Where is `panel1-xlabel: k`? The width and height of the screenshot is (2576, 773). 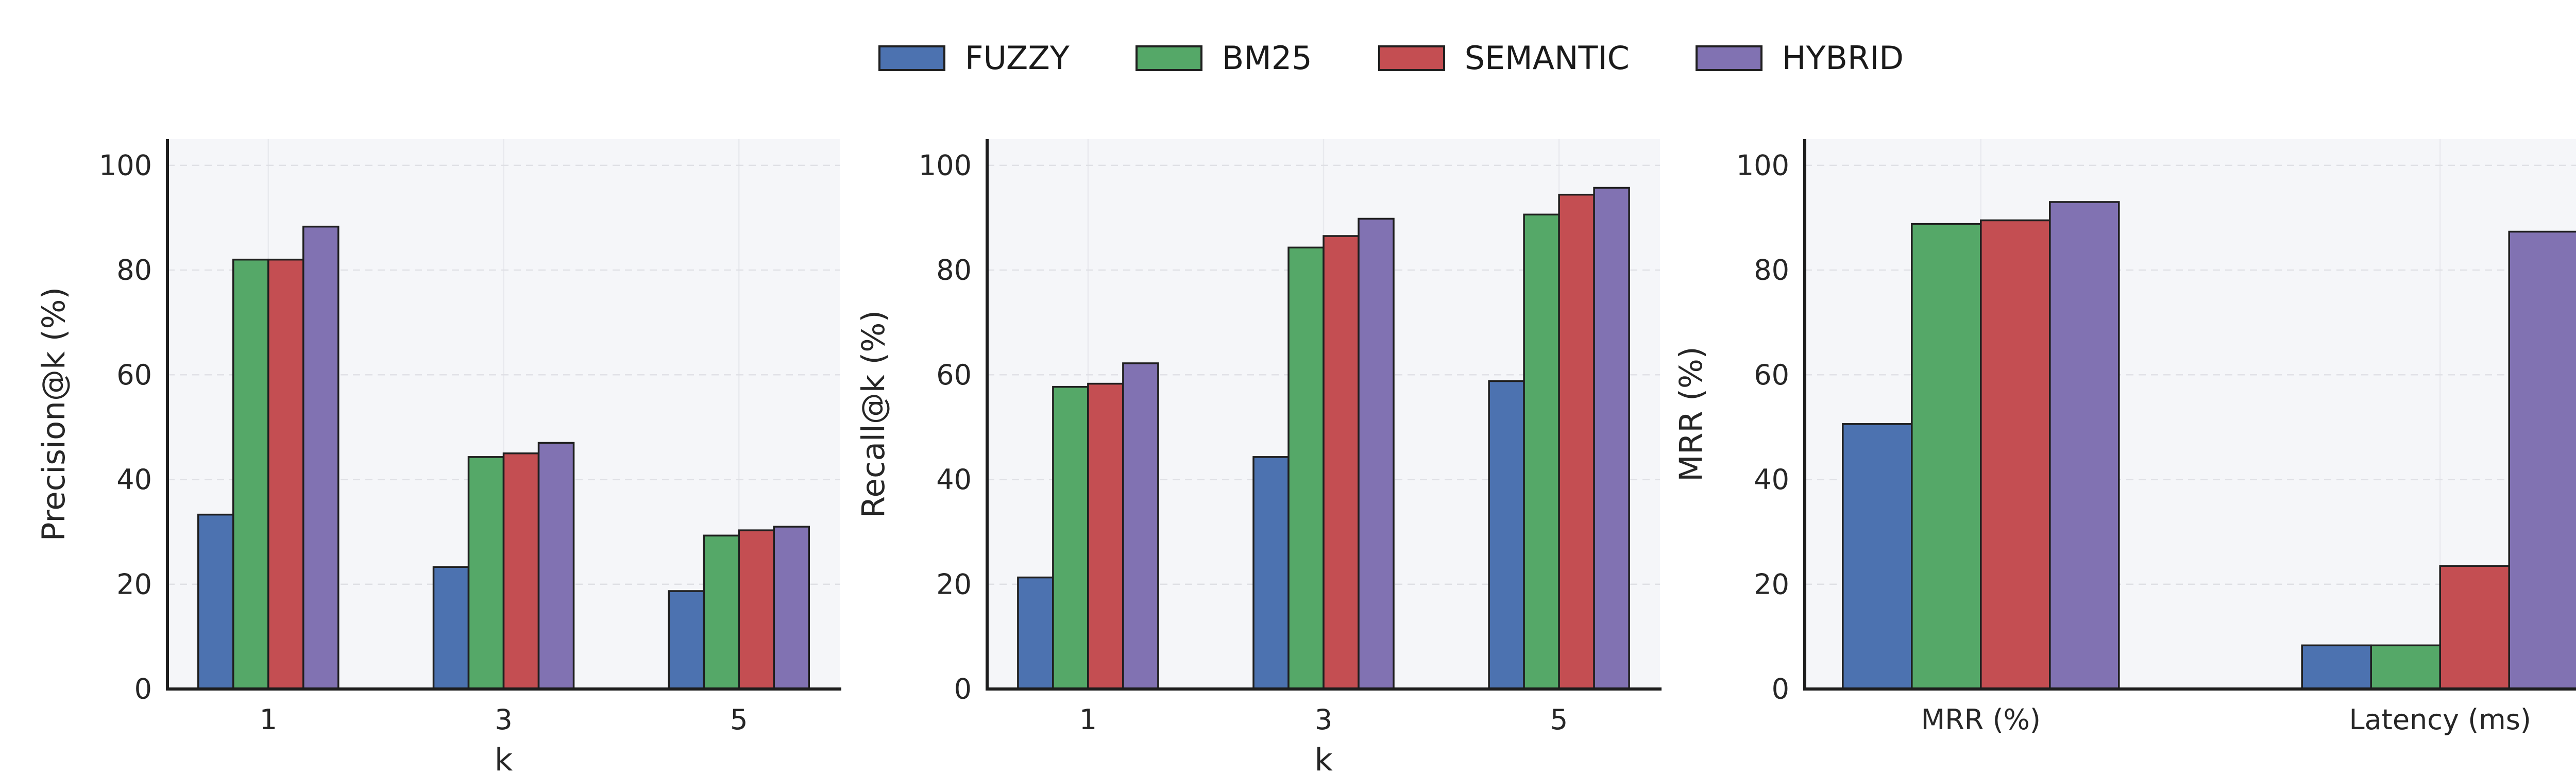
panel1-xlabel: k is located at coordinates (504, 757).